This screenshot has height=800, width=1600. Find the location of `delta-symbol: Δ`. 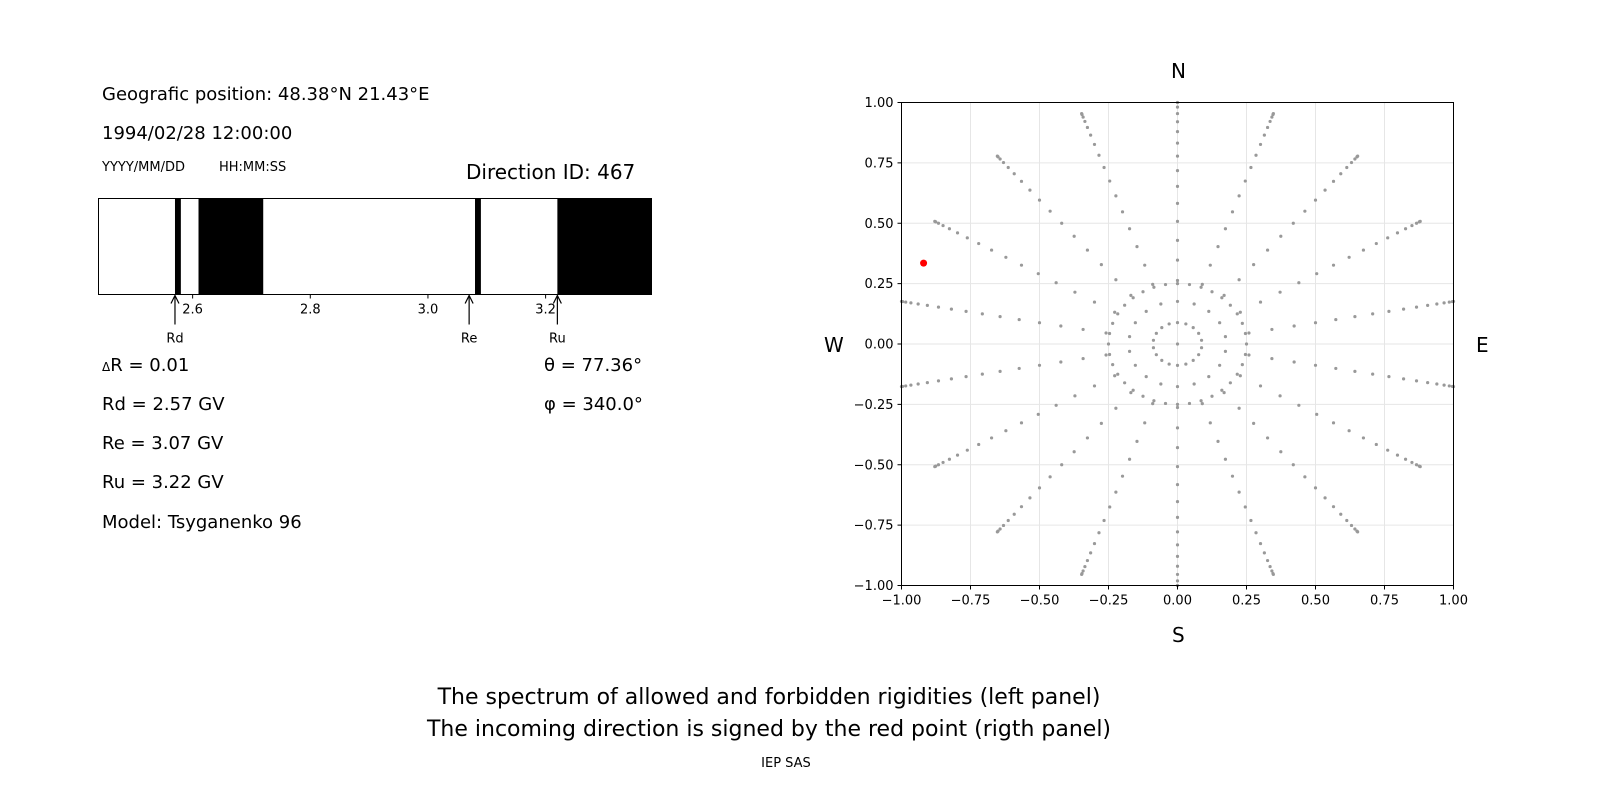

delta-symbol: Δ is located at coordinates (106, 367).